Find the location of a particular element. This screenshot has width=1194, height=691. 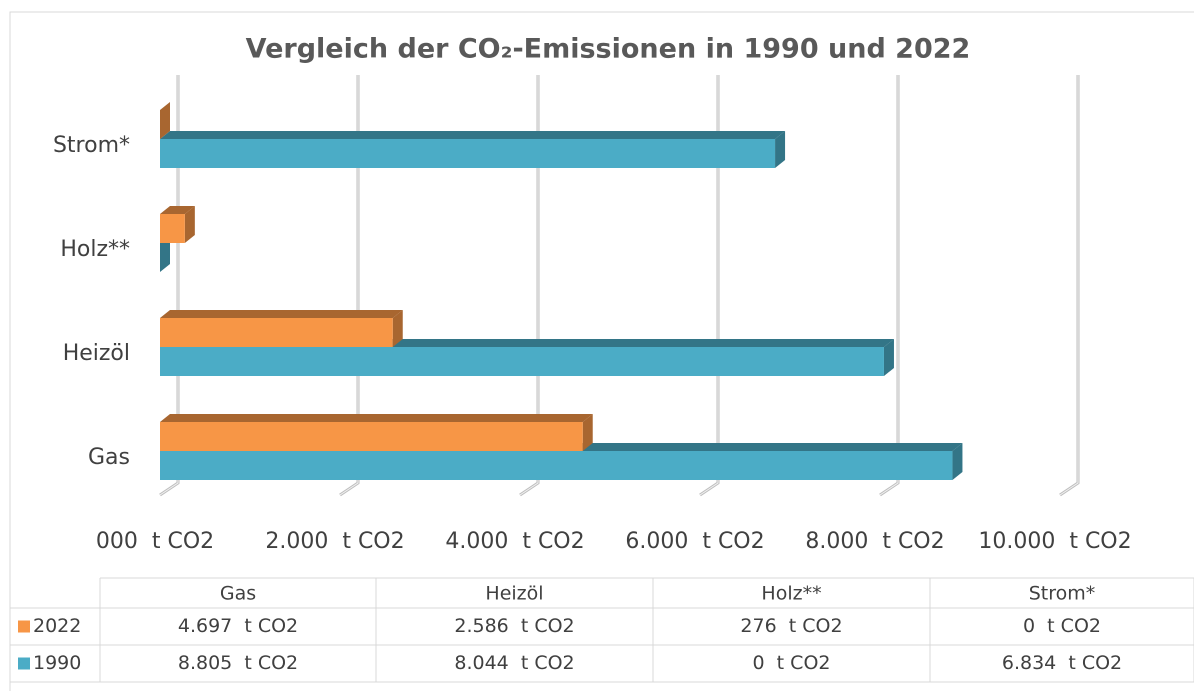

table-value: 4.697 t CO2 is located at coordinates (238, 626).